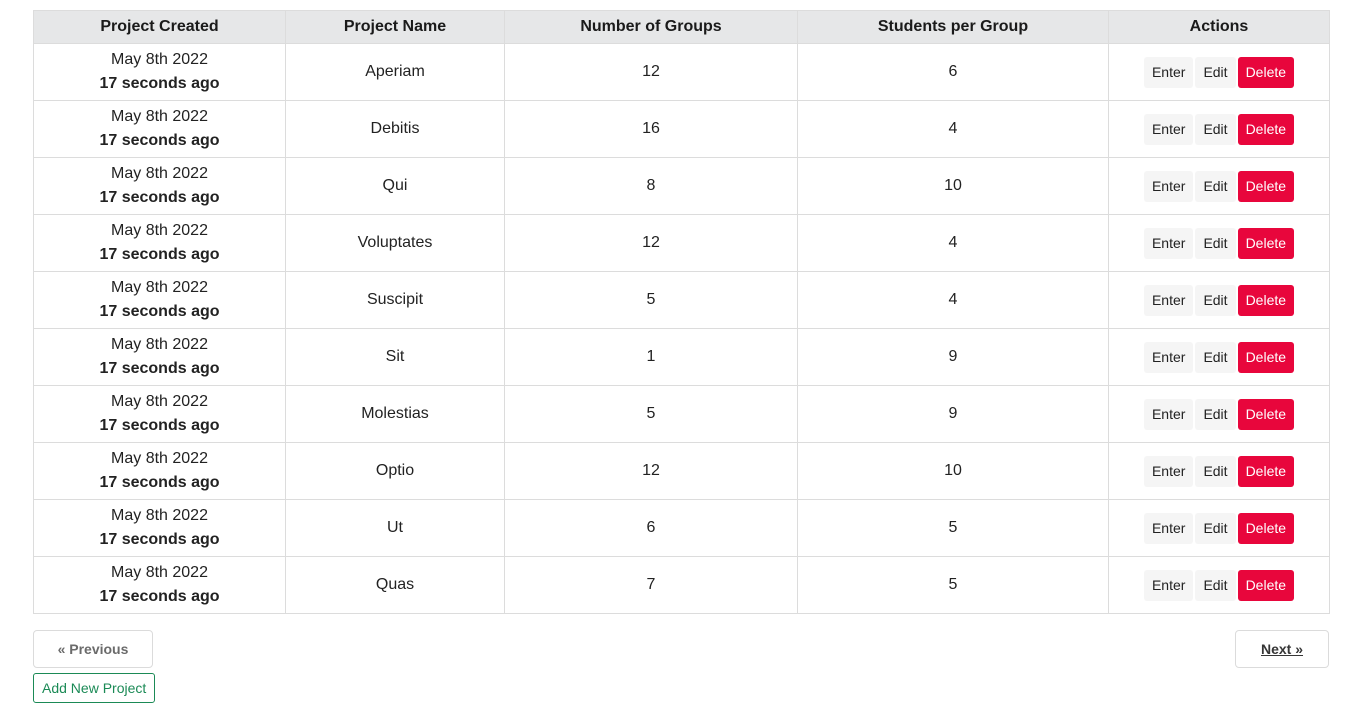 The width and height of the screenshot is (1362, 714). Describe the element at coordinates (395, 27) in the screenshot. I see `header-project-name: Project Name` at that location.